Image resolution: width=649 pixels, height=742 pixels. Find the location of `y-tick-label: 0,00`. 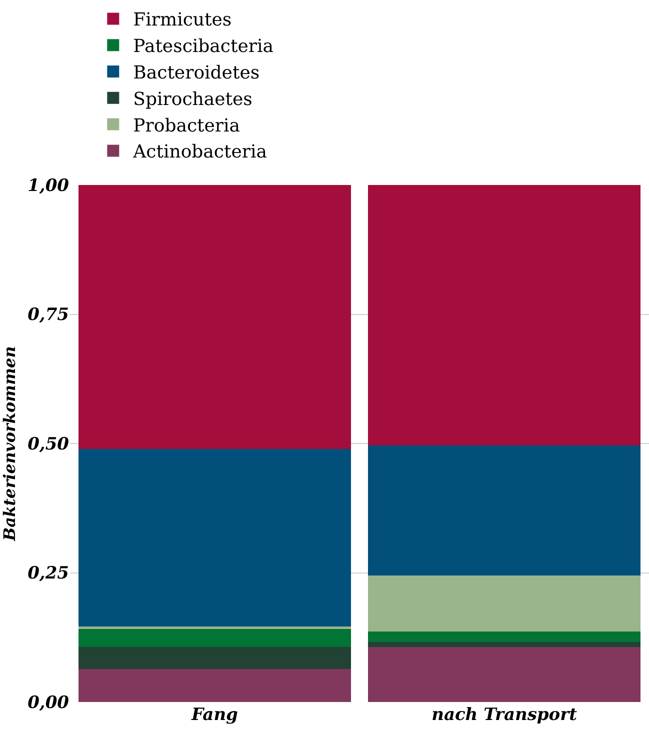

y-tick-label: 0,00 is located at coordinates (49, 702).